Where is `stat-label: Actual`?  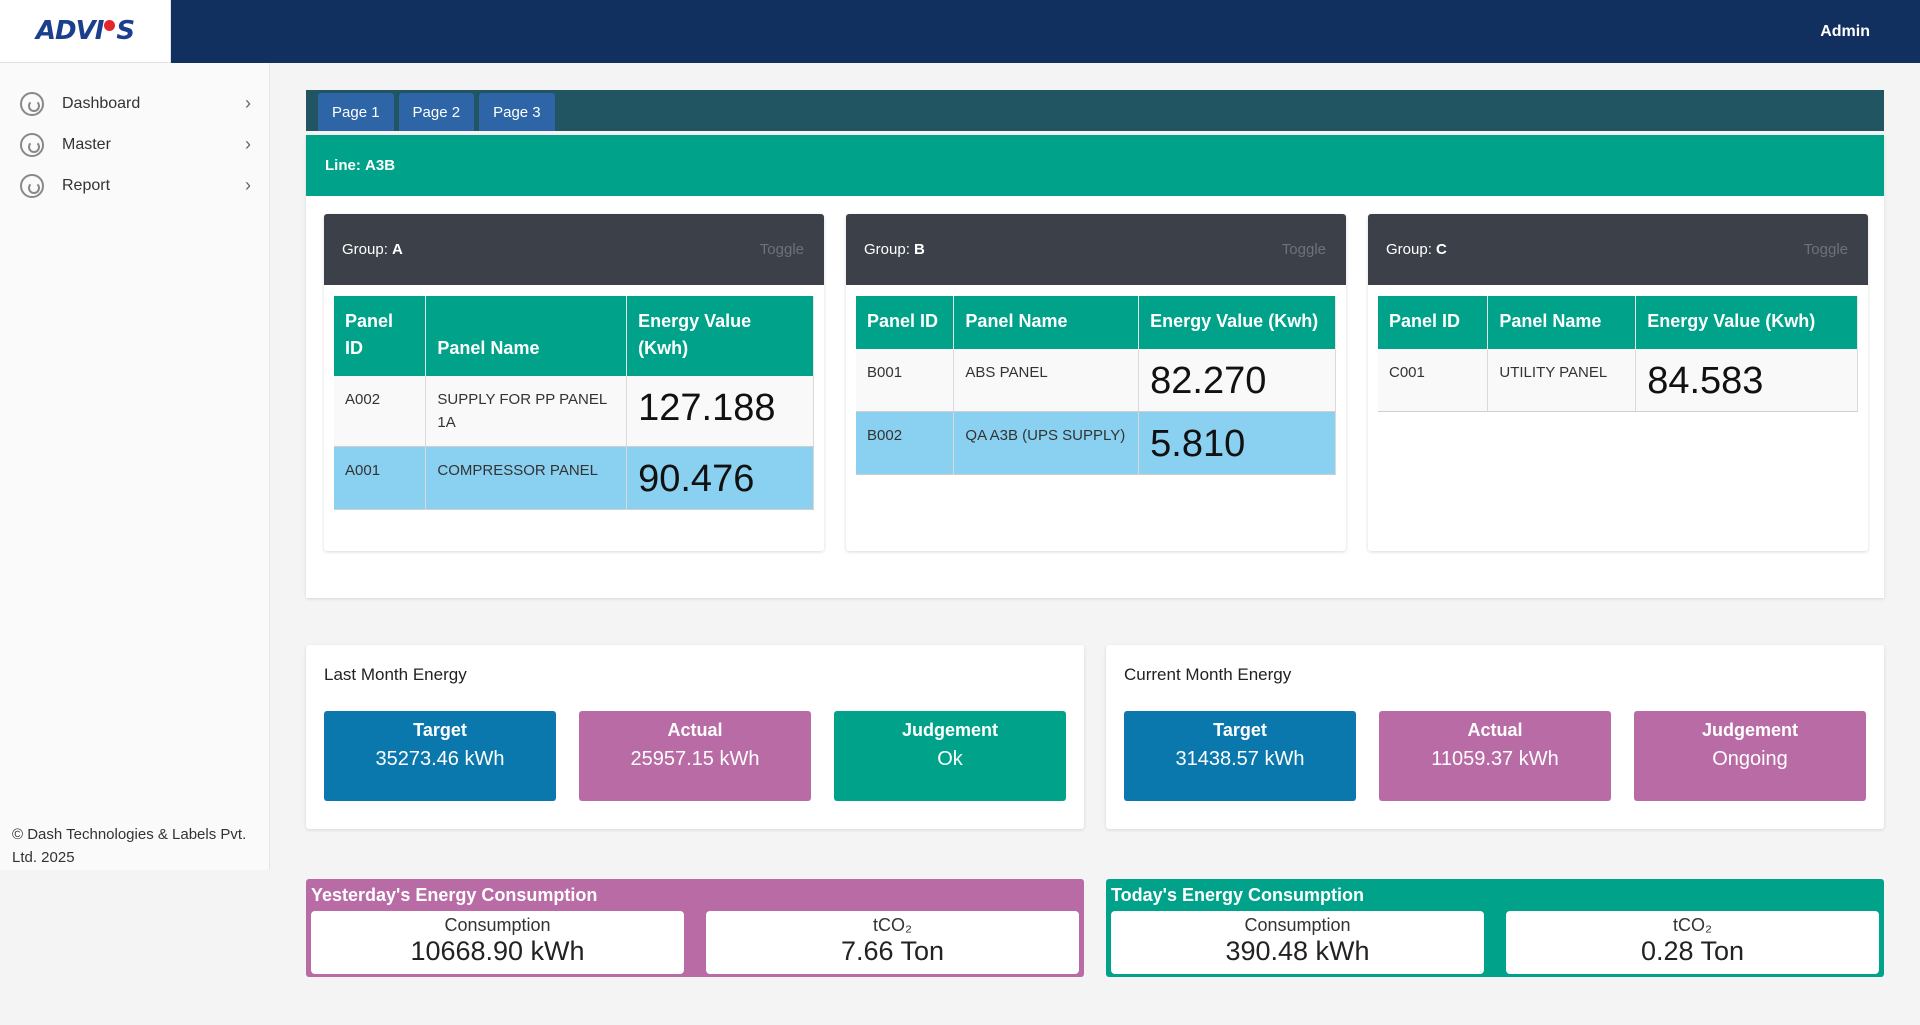
stat-label: Actual is located at coordinates (1495, 730).